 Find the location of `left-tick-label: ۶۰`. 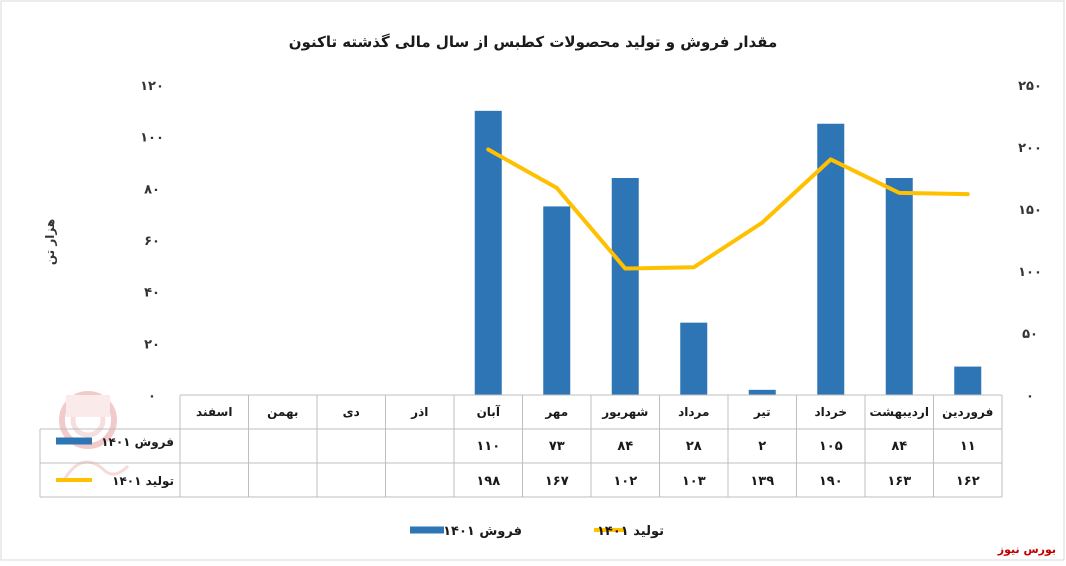

left-tick-label: ۶۰ is located at coordinates (152, 241).